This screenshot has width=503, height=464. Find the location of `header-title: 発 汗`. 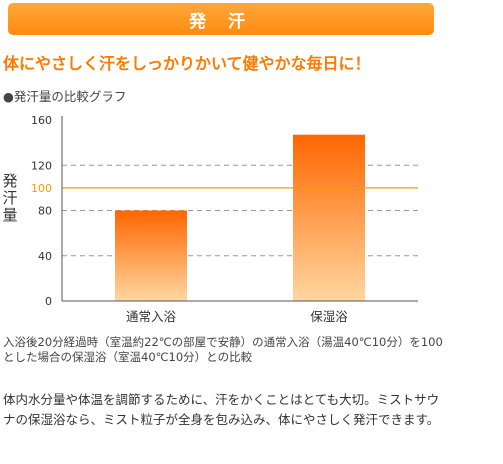

header-title: 発 汗 is located at coordinates (221, 21).